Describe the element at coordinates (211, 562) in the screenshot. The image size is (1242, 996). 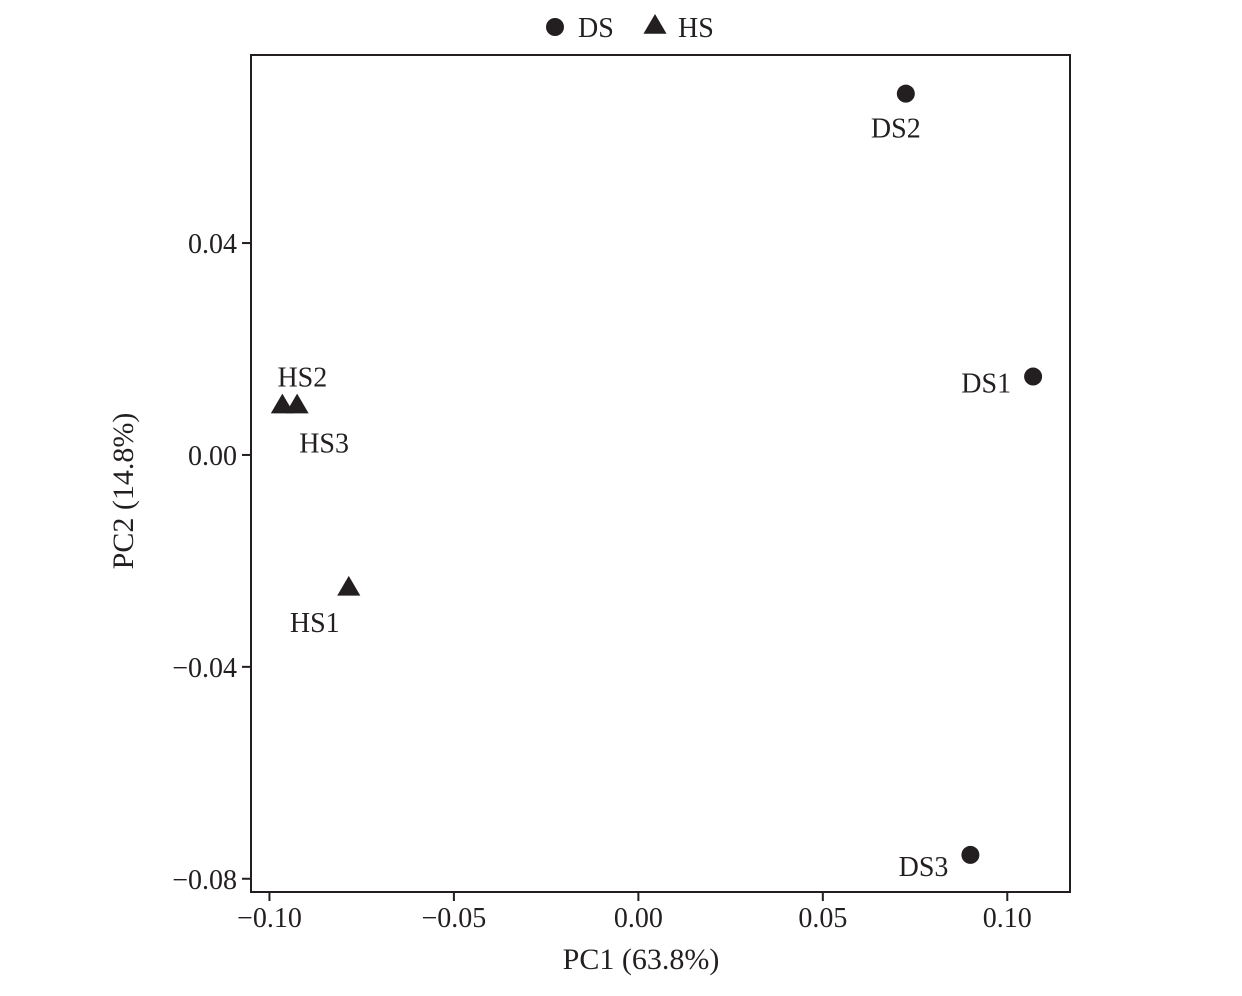
I see `y-axis: −0.08 −0.04 0.00 0.04` at that location.